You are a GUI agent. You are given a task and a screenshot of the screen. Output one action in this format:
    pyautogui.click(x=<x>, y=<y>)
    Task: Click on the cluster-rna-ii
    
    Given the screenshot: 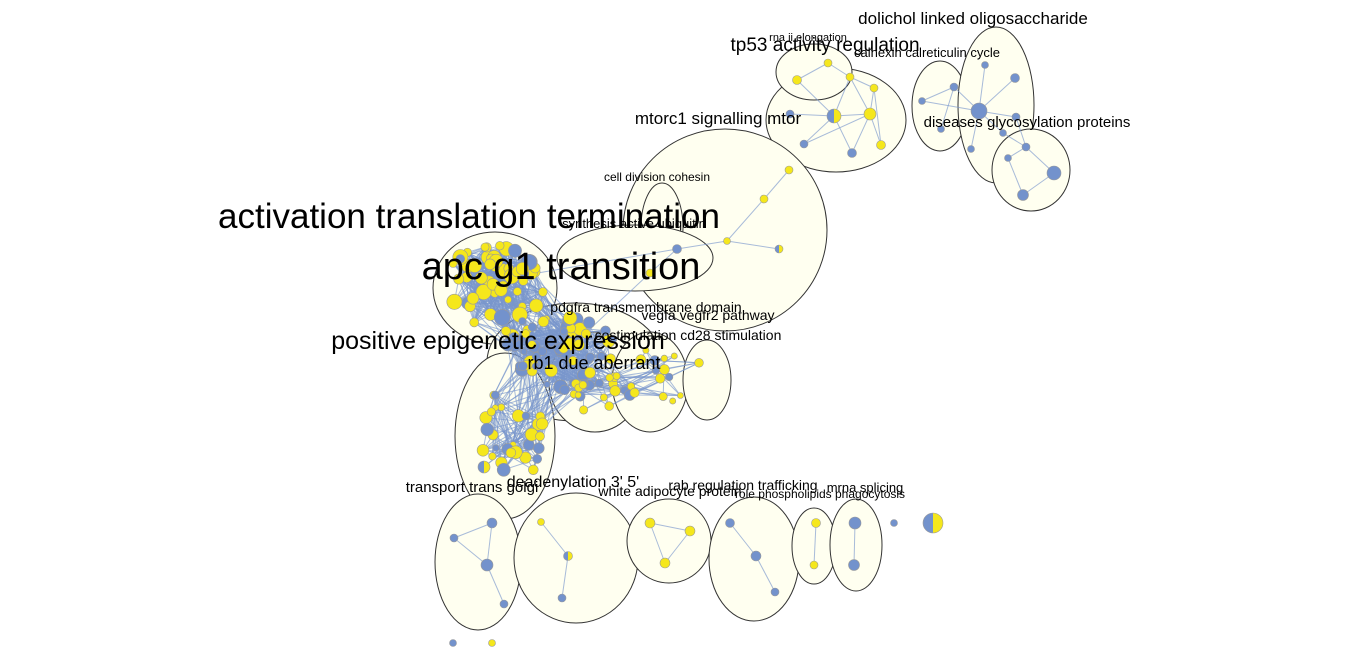 What is the action you would take?
    pyautogui.click(x=814, y=72)
    